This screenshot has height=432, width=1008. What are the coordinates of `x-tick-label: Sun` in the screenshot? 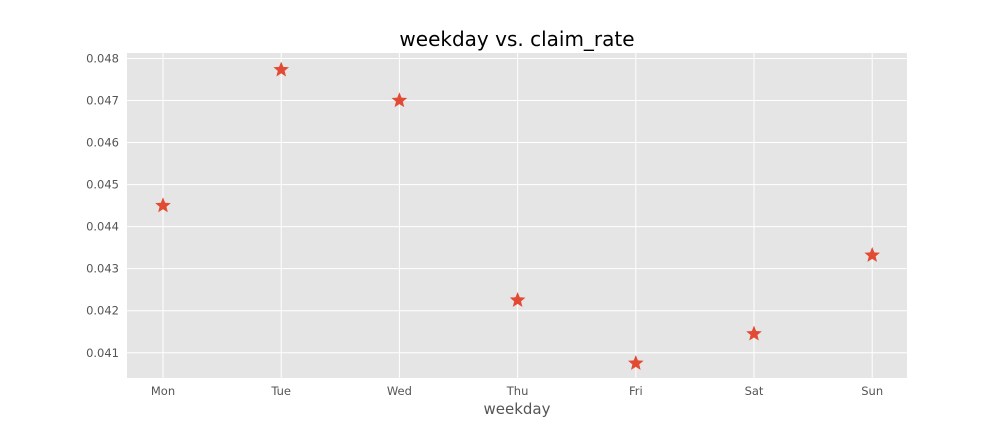 It's located at (872, 391).